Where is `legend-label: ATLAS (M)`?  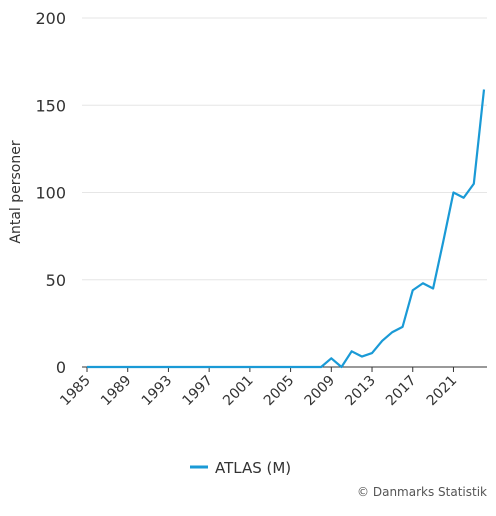 legend-label: ATLAS (M) is located at coordinates (253, 468).